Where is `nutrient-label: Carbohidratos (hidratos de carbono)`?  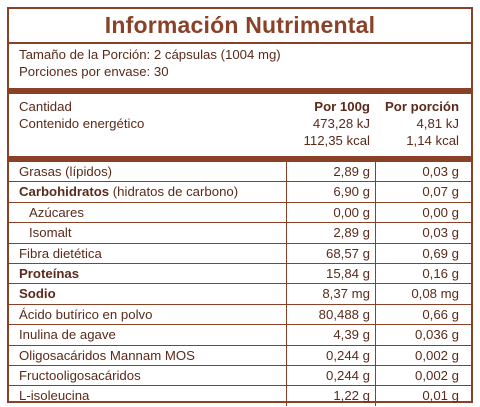 nutrient-label: Carbohidratos (hidratos de carbono) is located at coordinates (128, 191).